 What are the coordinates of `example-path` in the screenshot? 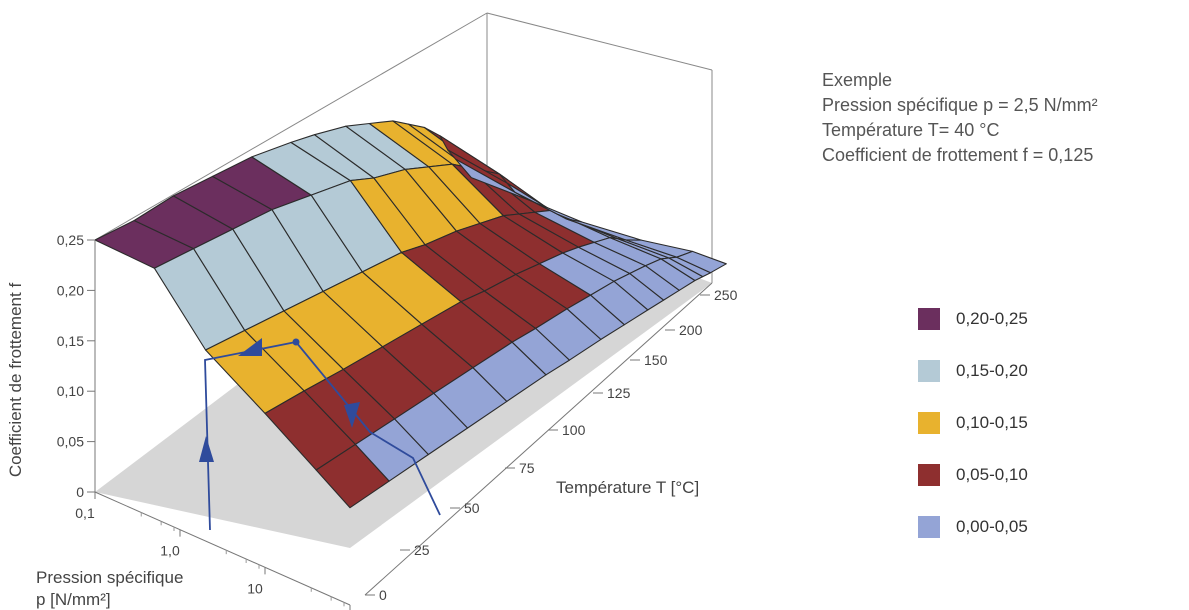 It's located at (320, 434).